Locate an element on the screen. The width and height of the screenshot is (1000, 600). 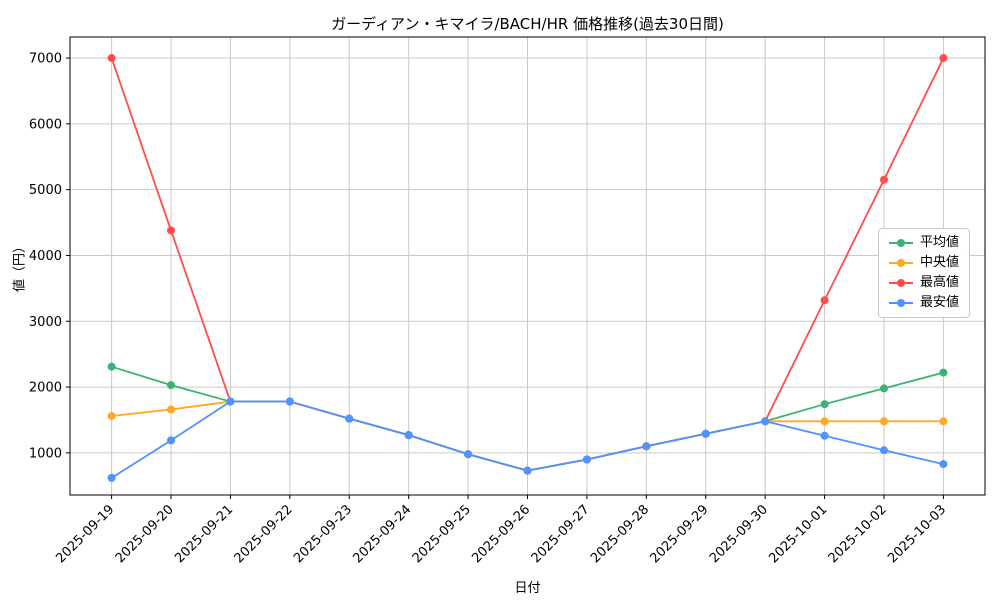
legend-item-2: 最高値 is located at coordinates (924, 283).